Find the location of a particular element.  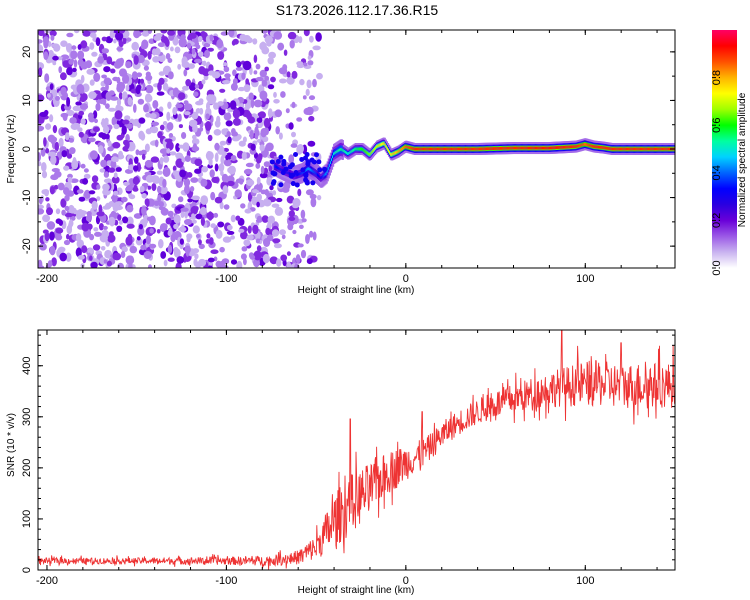

spectrogram-x-tick-label: 100 is located at coordinates (585, 279).